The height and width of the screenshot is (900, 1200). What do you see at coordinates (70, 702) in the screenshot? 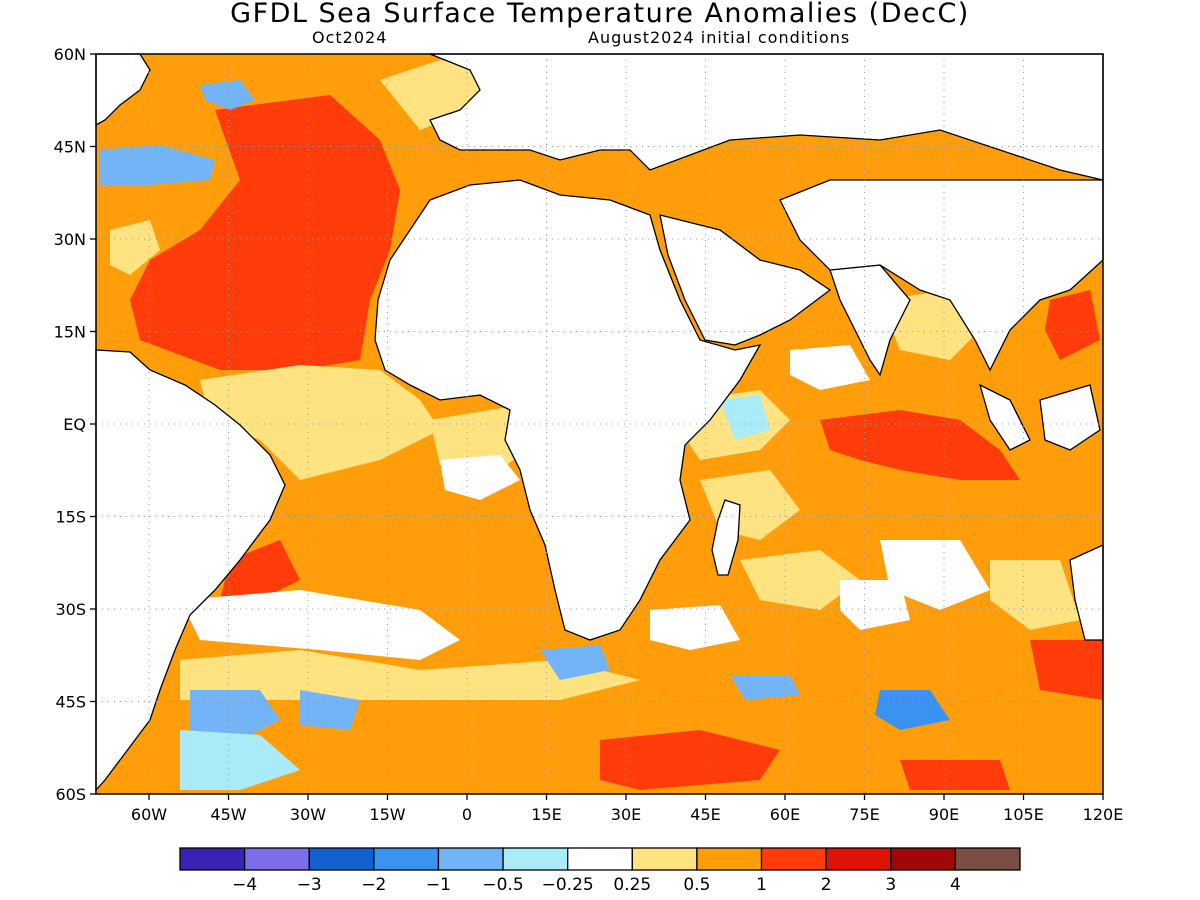
I see `lat-tick-label: 45S` at bounding box center [70, 702].